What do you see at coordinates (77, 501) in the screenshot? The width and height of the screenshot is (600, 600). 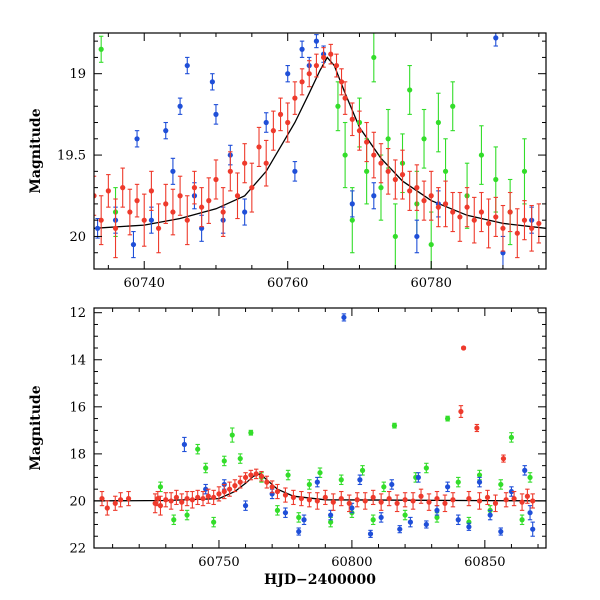 I see `bottom-y-tick-label: 20` at bounding box center [77, 501].